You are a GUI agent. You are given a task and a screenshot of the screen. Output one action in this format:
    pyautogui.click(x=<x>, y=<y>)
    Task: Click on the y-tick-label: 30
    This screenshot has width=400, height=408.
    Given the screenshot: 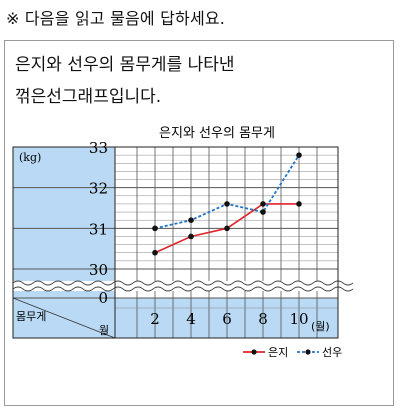 What is the action you would take?
    pyautogui.click(x=98, y=270)
    